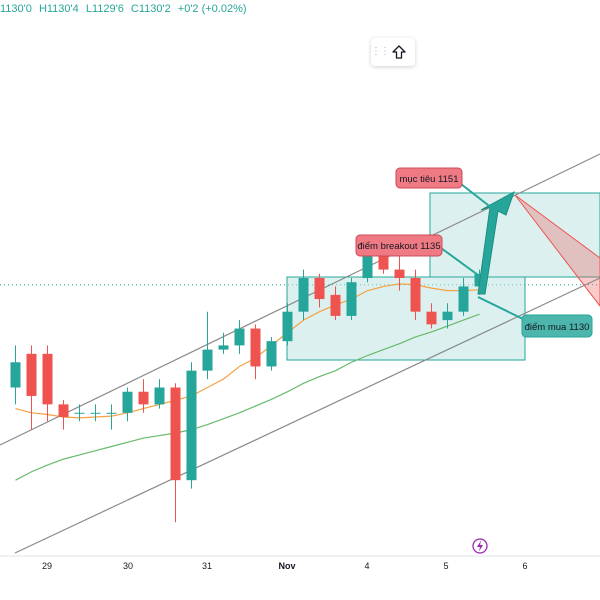 The width and height of the screenshot is (600, 600). What do you see at coordinates (501, 308) in the screenshot?
I see `buy-pointer` at bounding box center [501, 308].